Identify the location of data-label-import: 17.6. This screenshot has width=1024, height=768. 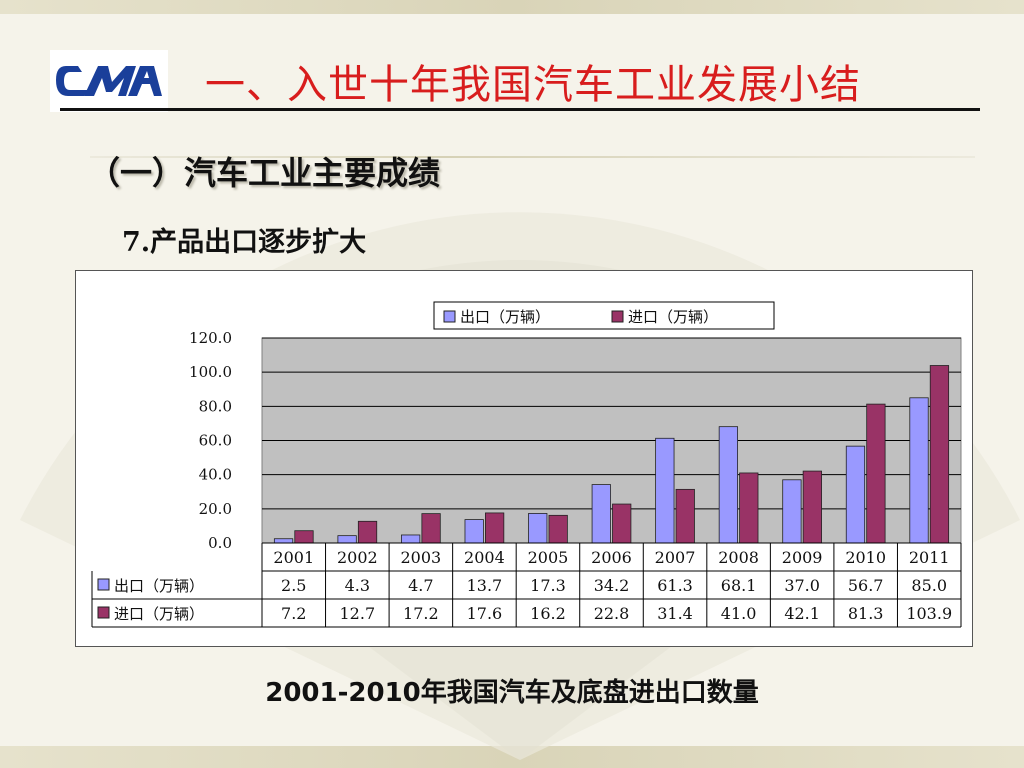
(485, 613).